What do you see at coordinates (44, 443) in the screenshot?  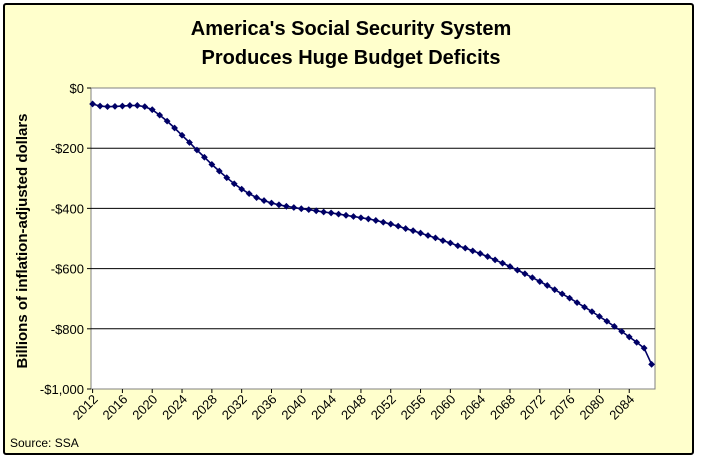 I see `source-note: Source: SSA` at bounding box center [44, 443].